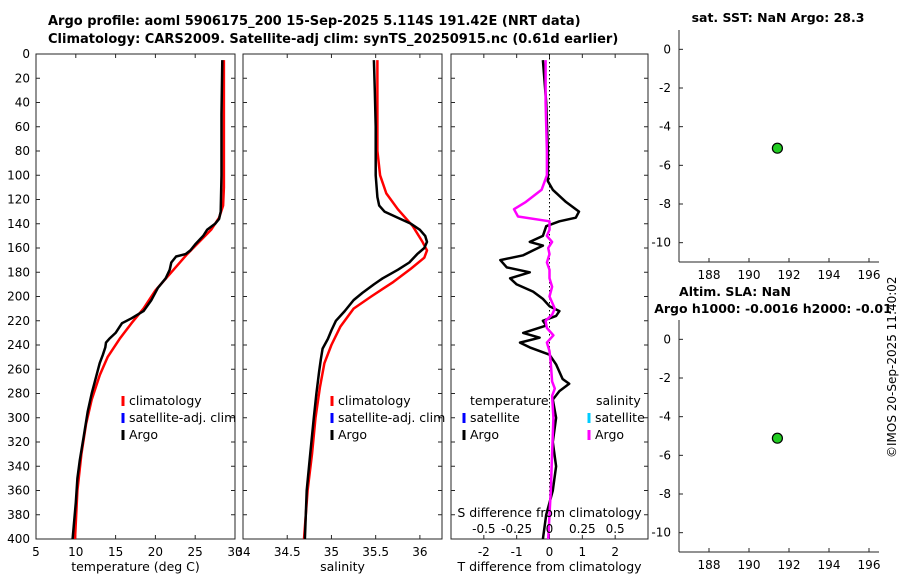 Image resolution: width=900 pixels, height=580 pixels. What do you see at coordinates (749, 565) in the screenshot?
I see `sla_map-xtick-label: 190` at bounding box center [749, 565].